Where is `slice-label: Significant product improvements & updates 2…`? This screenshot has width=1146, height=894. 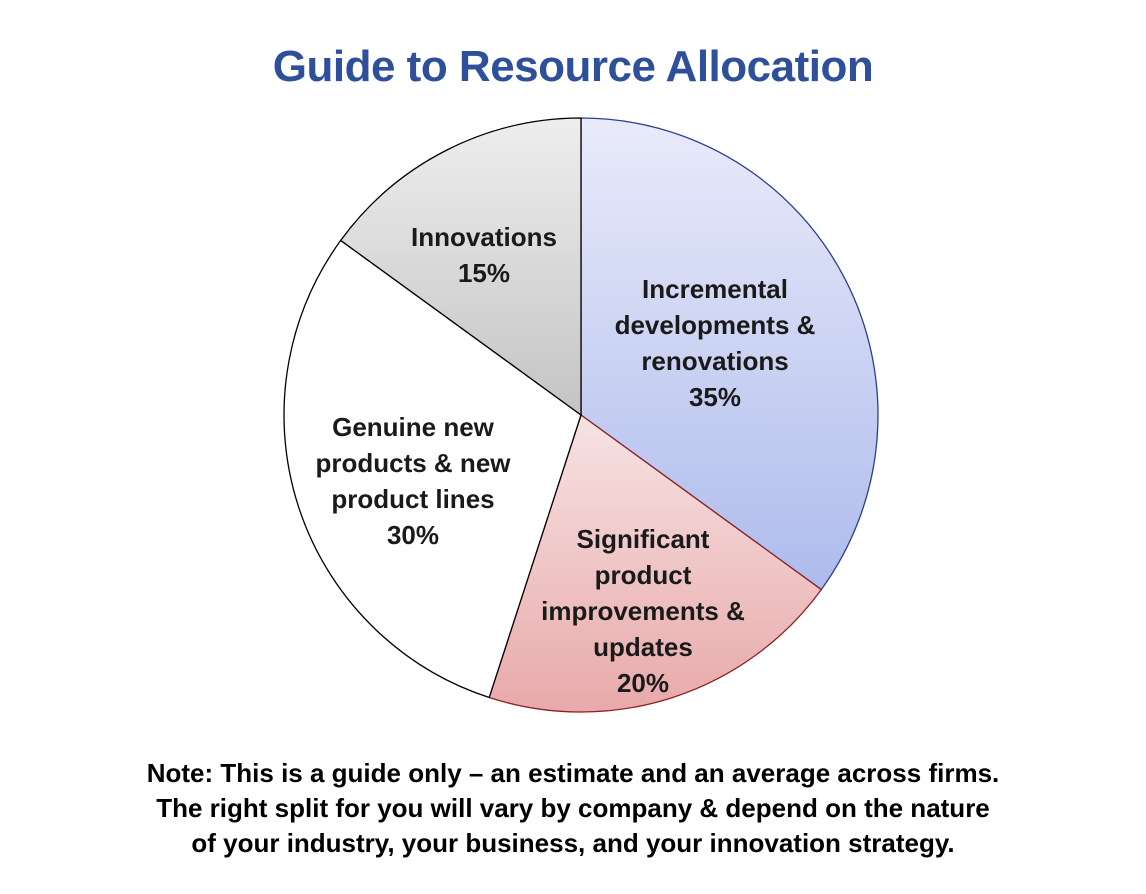
slice-label: Significant product improvements & updates 2… is located at coordinates (643, 611).